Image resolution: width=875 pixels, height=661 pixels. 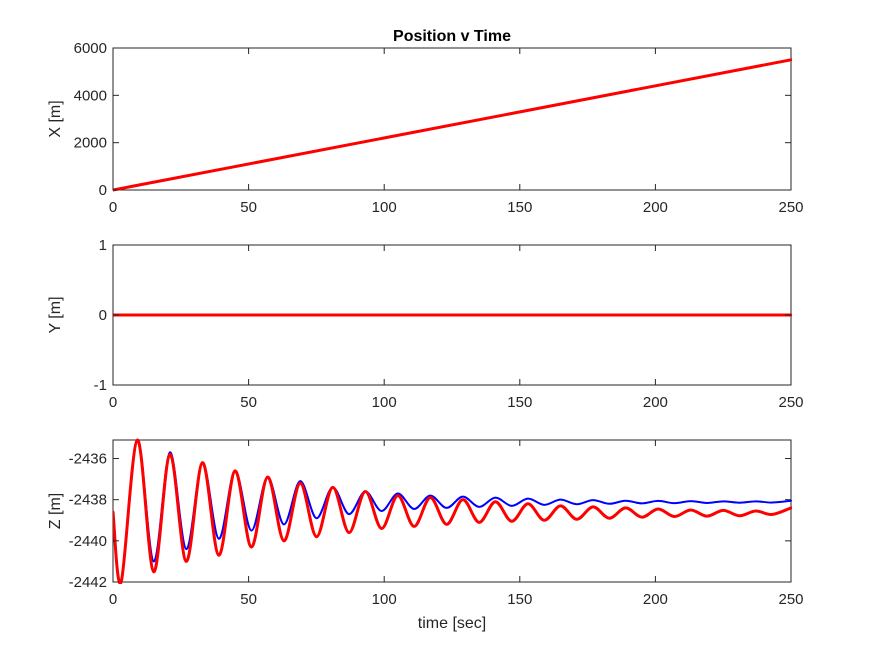 I want to click on x-tick-label-2-2: 100, so click(x=384, y=402).